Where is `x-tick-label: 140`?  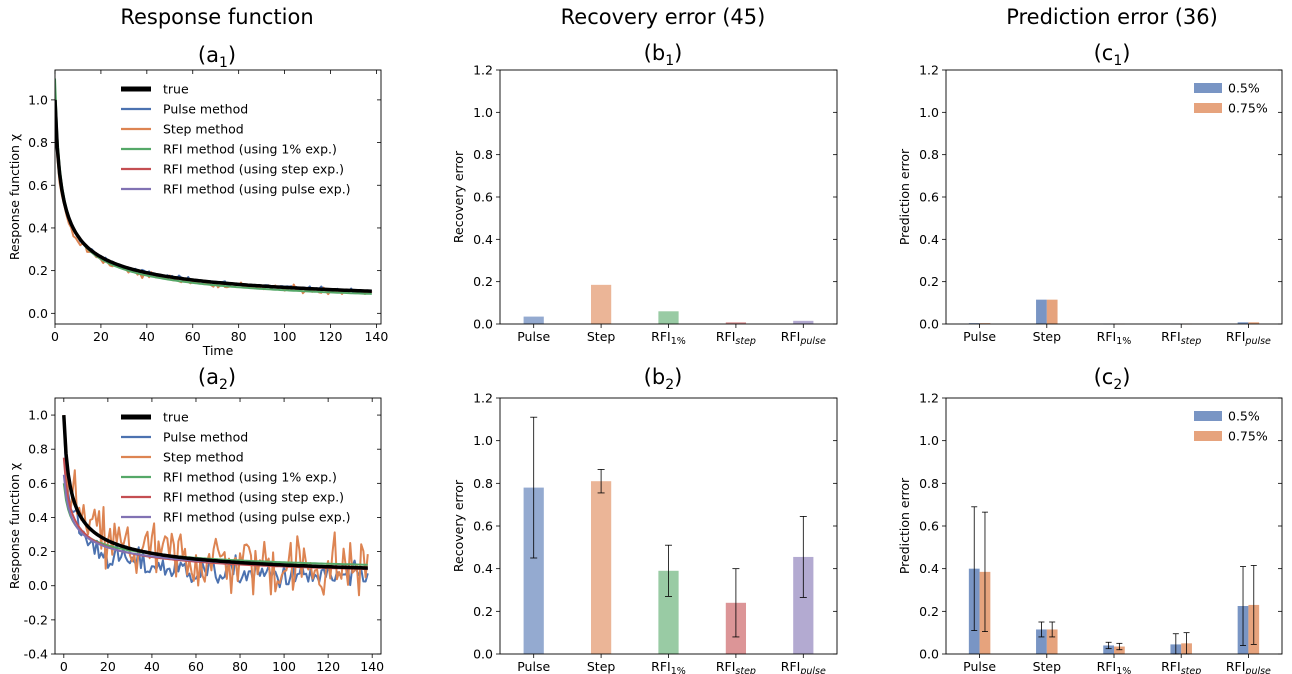 x-tick-label: 140 is located at coordinates (372, 666).